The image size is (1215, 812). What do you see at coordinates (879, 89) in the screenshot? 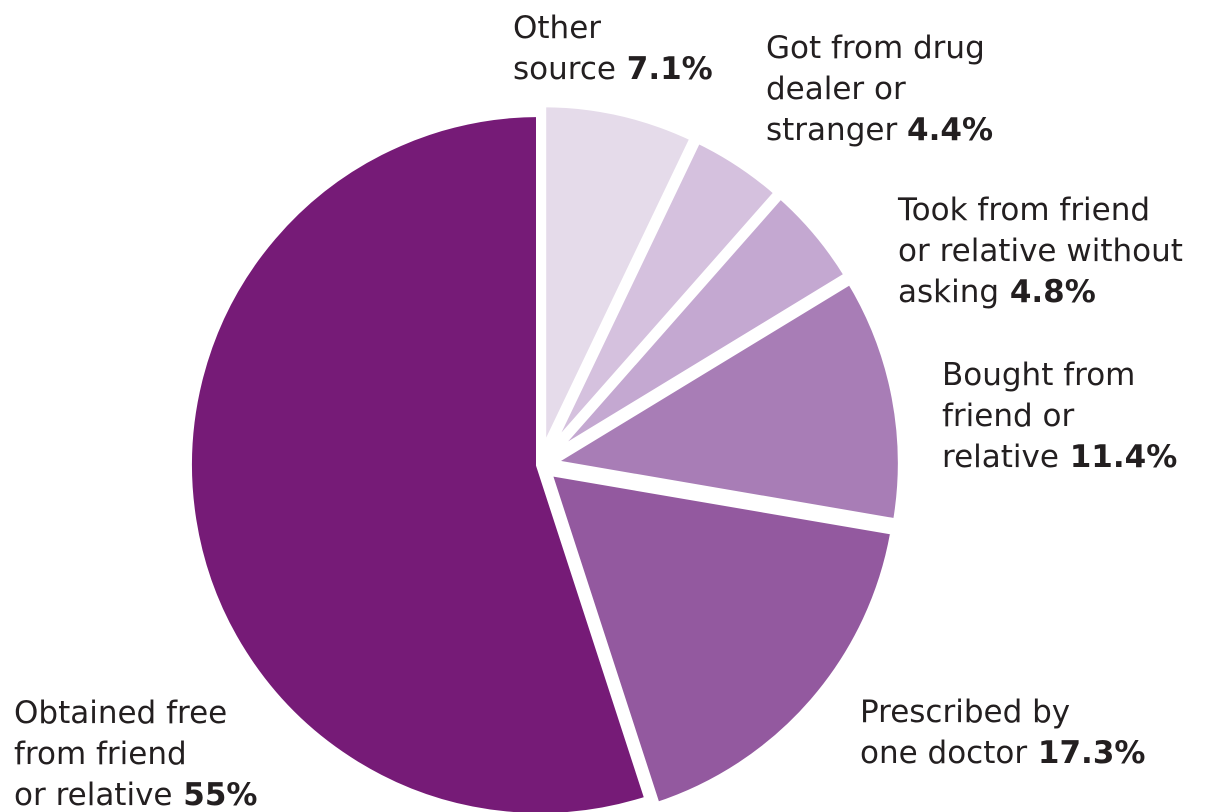
I see `slice-label-got-from-drug-dealer-or-stranger: Got from drug dealer or stranger 4.4%` at bounding box center [879, 89].